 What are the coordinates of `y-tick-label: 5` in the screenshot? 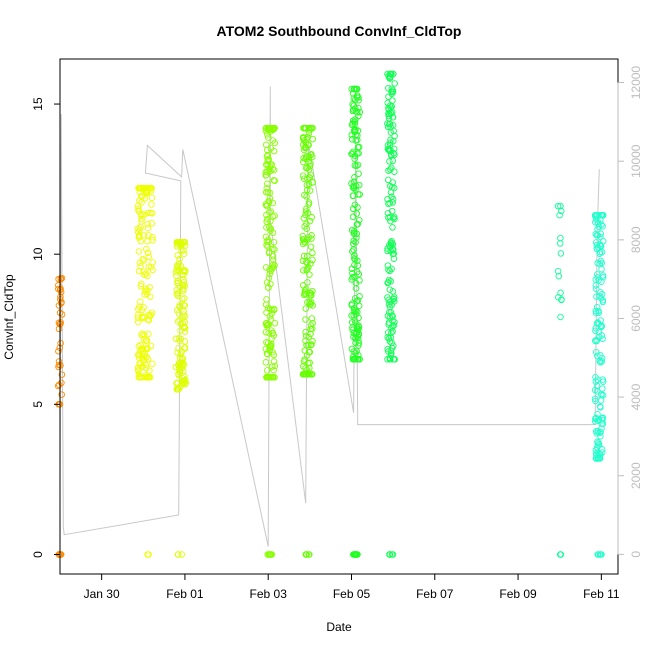 It's located at (38, 404).